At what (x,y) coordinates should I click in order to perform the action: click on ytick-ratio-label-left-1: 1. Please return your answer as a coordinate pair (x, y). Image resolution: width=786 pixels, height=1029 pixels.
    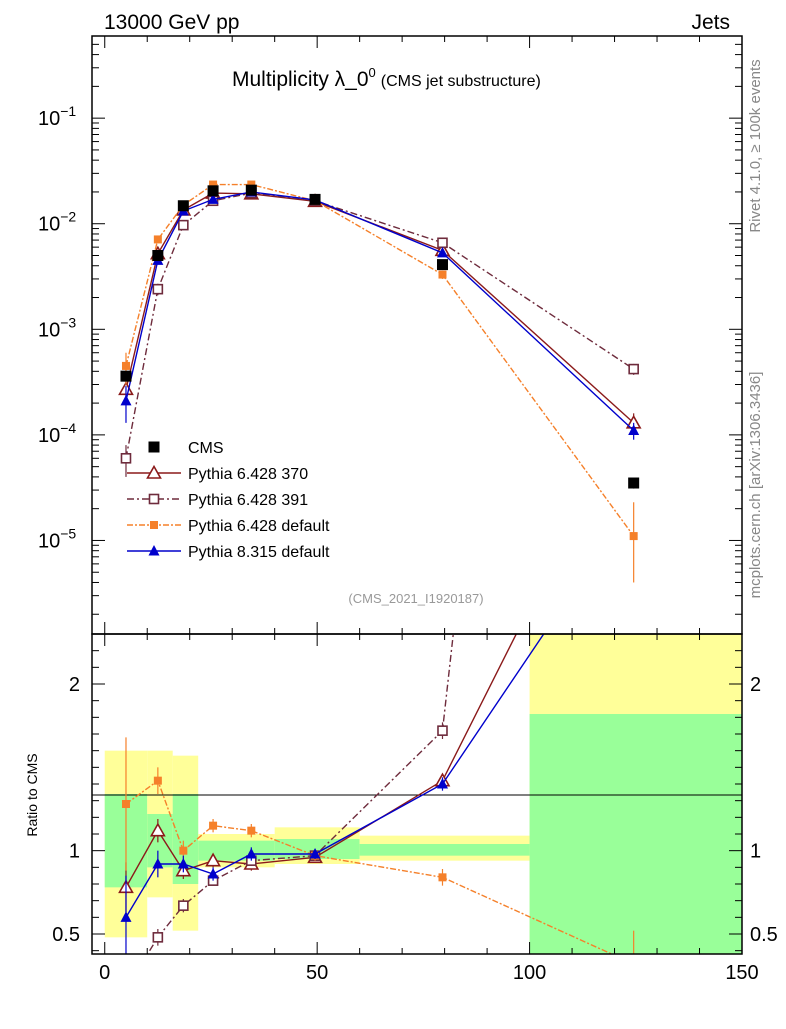
    Looking at the image, I should click on (74, 852).